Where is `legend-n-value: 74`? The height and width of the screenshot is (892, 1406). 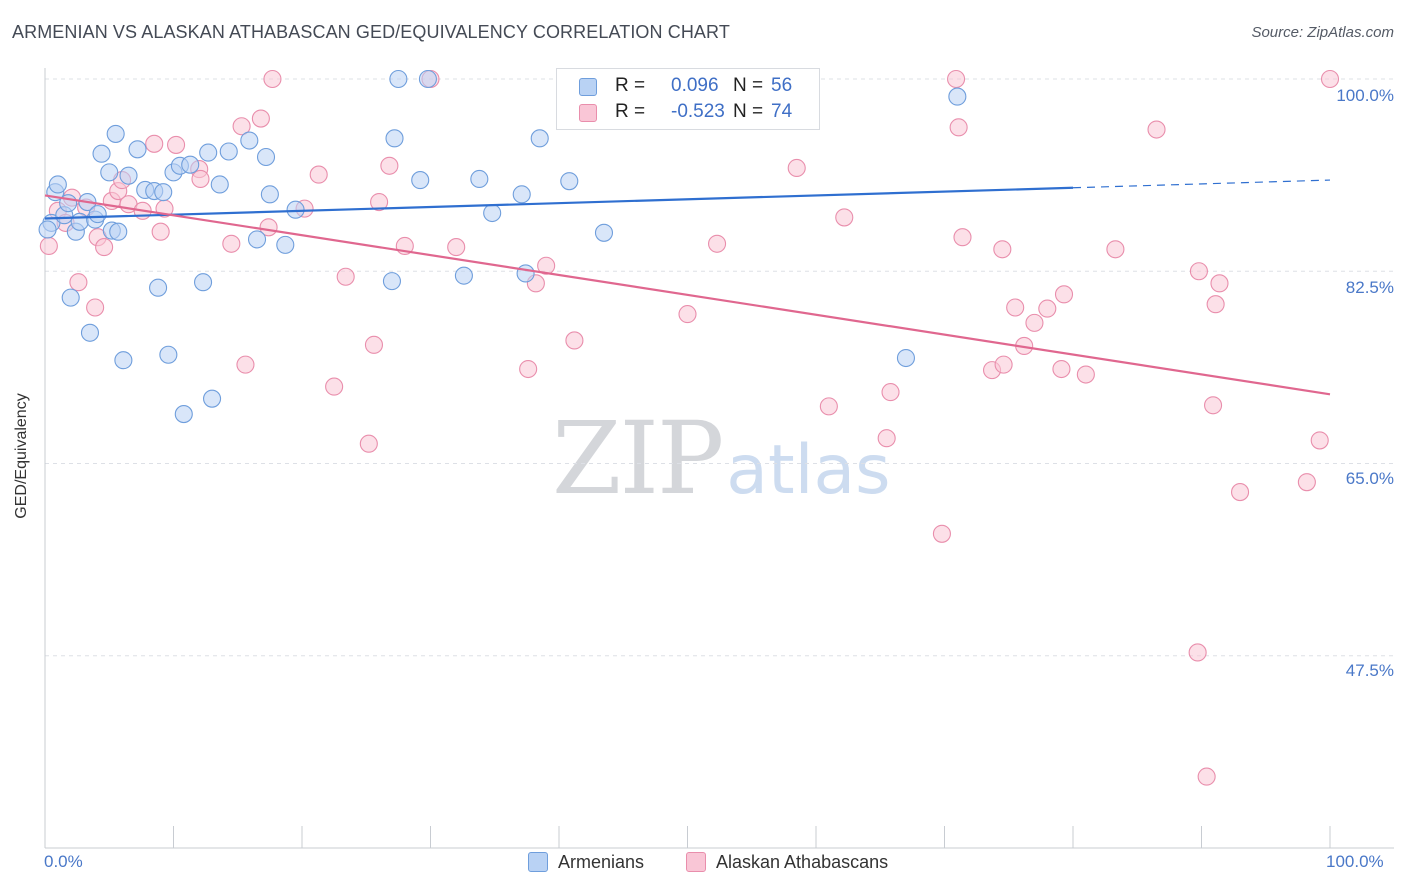 legend-n-value: 74 is located at coordinates (782, 111).